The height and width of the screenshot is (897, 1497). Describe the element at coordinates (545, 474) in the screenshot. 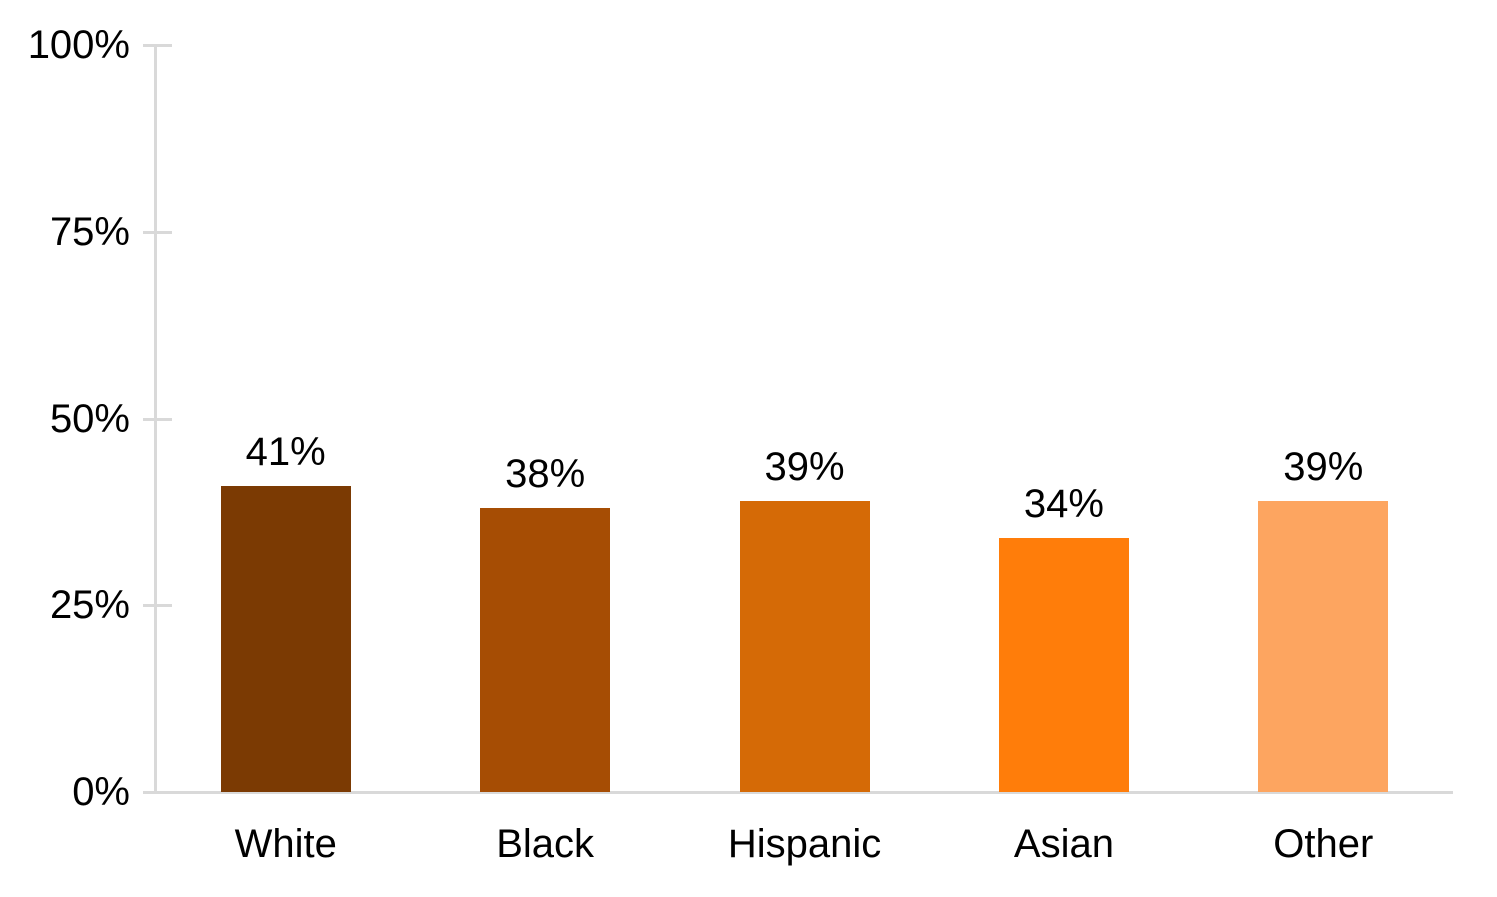

I see `bar-value-label: 38%` at that location.